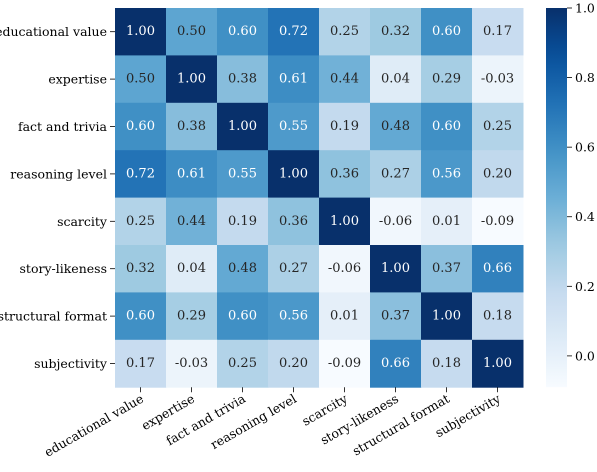 This screenshot has width=597, height=472. I want to click on colorbar-ticks: 0.0 0.2 0.4 0.6 0.8 1.0, so click(581, 182).